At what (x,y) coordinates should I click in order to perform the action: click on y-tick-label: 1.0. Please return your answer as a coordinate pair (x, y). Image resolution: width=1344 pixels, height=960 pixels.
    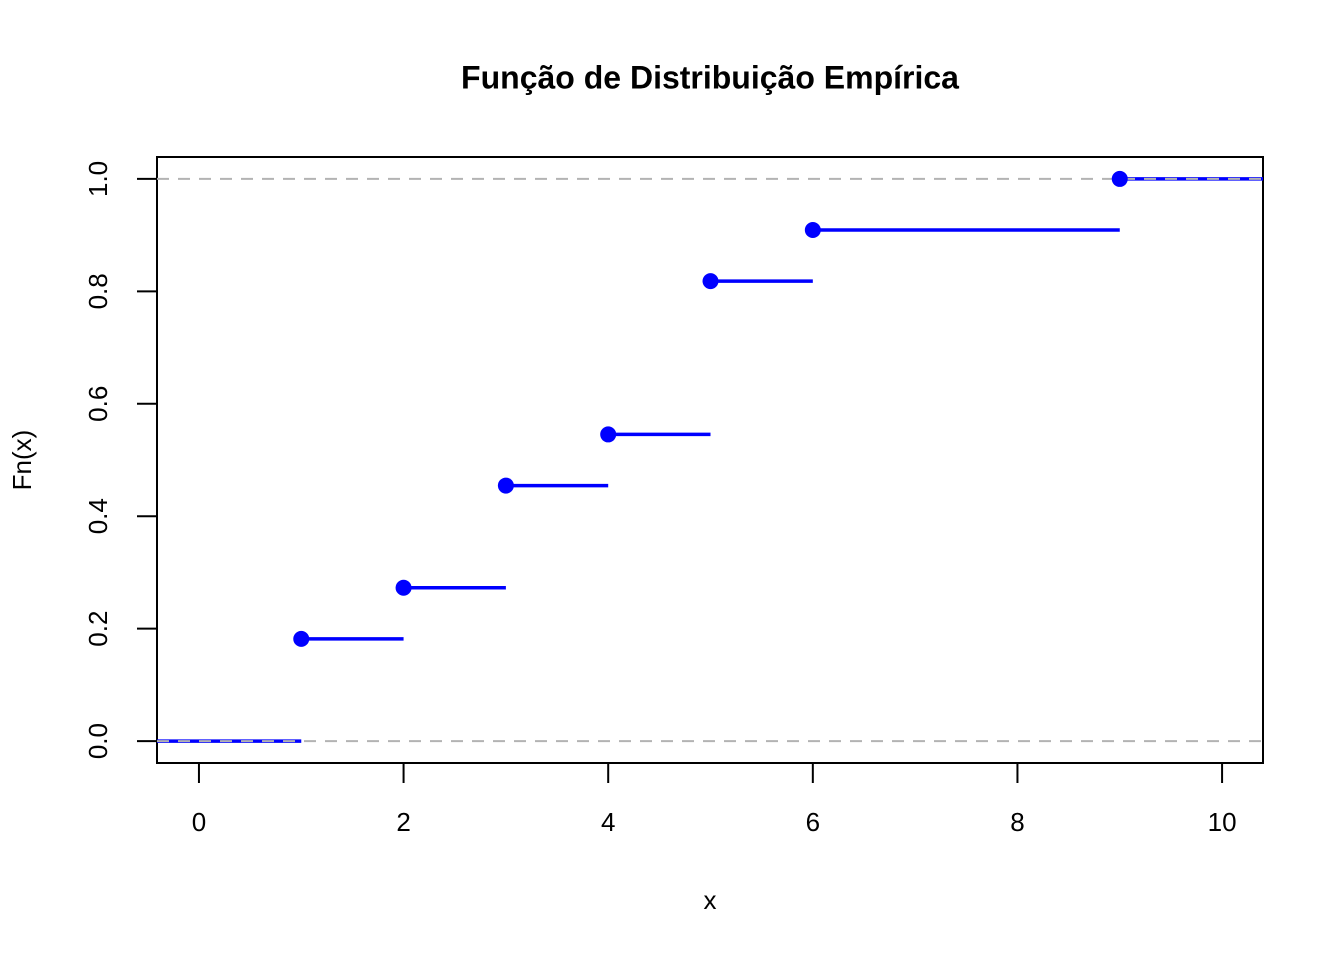
    Looking at the image, I should click on (98, 179).